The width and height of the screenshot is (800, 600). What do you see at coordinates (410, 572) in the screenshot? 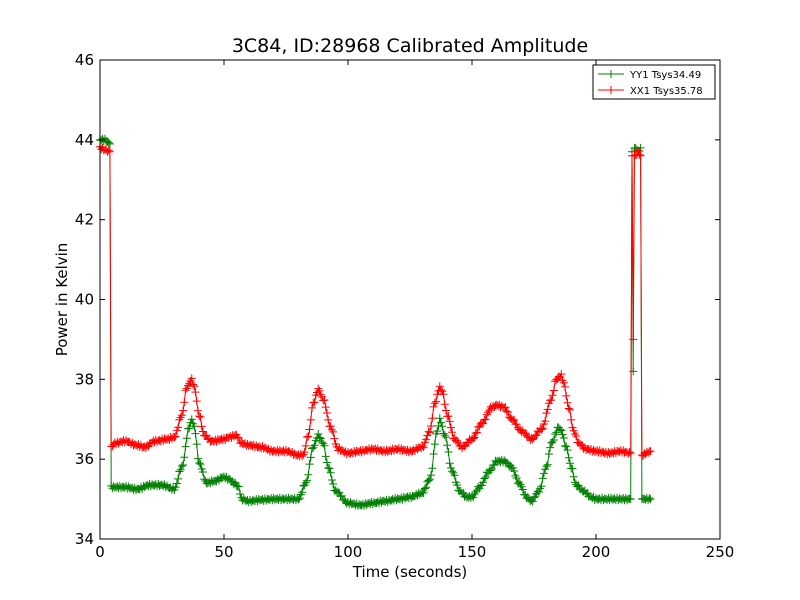
I see `x-axis-label: Time (seconds)` at bounding box center [410, 572].